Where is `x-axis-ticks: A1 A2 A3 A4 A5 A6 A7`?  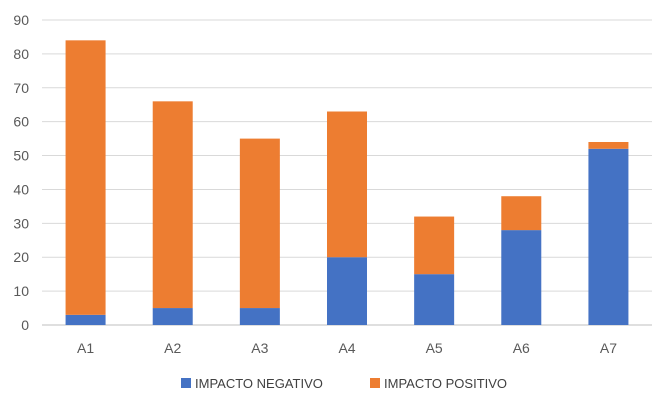 x-axis-ticks: A1 A2 A3 A4 A5 A6 A7 is located at coordinates (347, 348).